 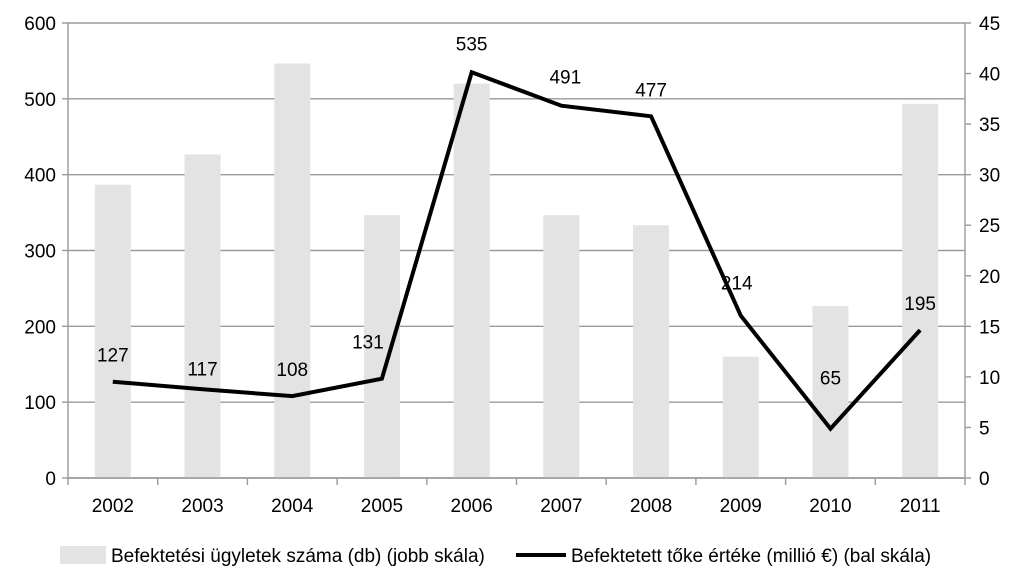 What do you see at coordinates (989, 125) in the screenshot?
I see `right-axis-tick-label: 35` at bounding box center [989, 125].